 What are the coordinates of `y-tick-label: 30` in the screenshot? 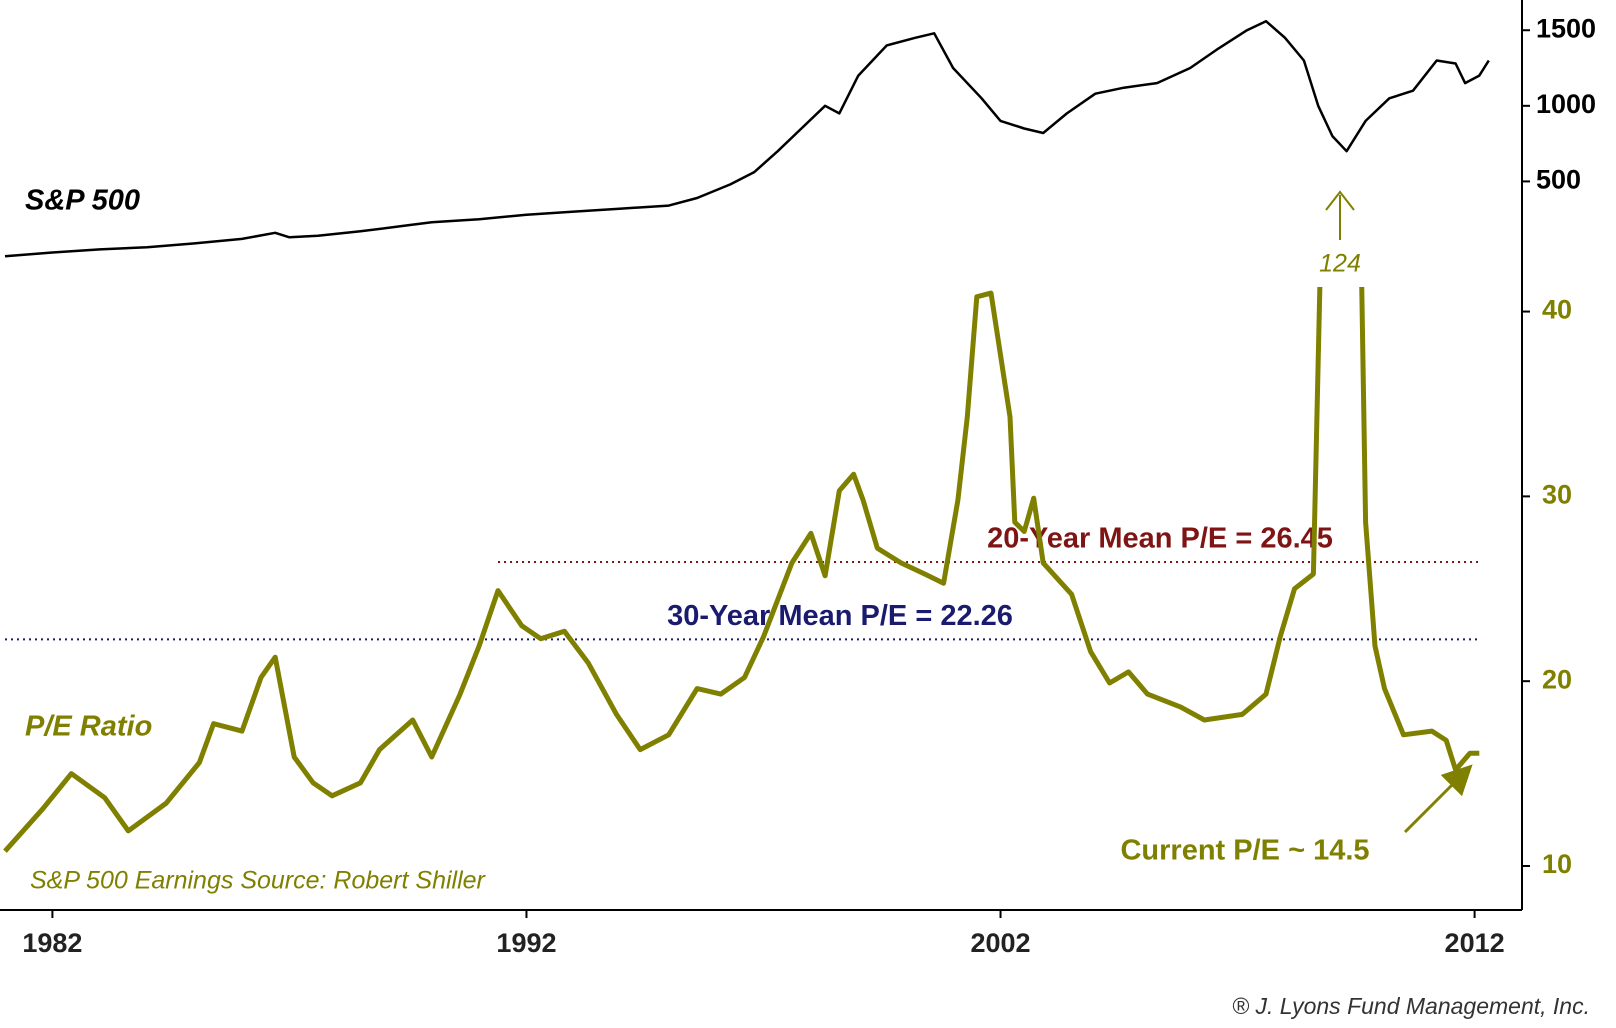 It's located at (1557, 494).